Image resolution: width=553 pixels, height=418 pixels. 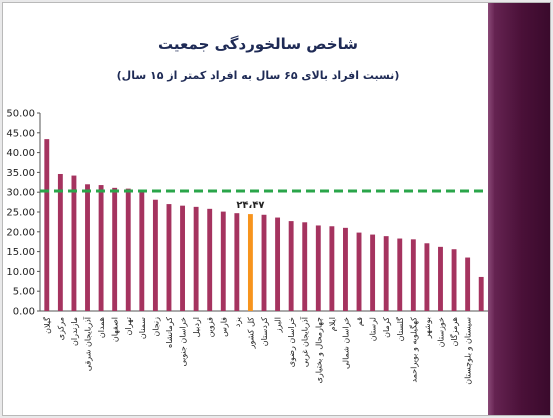 What do you see at coordinates (20, 114) in the screenshot?
I see `y-tick-label: 50.00` at bounding box center [20, 114].